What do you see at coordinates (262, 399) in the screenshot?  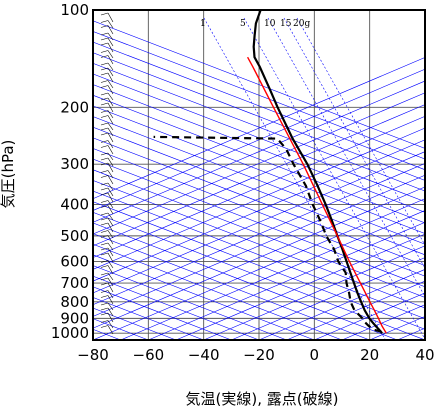 I see `x-axis-title: 気温(実線), 露点(破線)` at bounding box center [262, 399].